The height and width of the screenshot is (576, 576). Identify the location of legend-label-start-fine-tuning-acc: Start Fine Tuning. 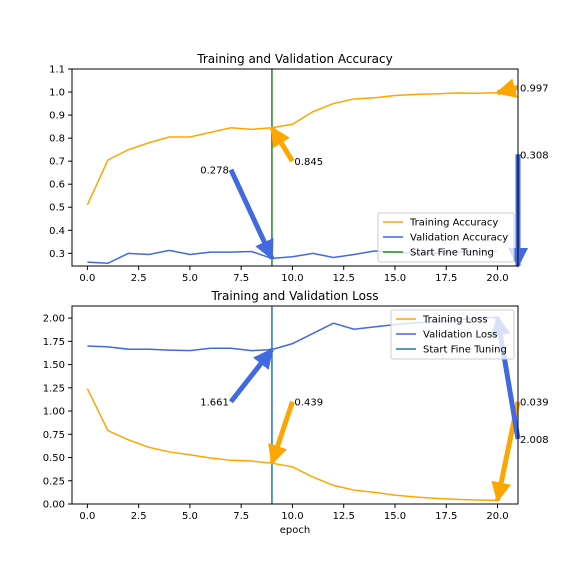
(452, 253).